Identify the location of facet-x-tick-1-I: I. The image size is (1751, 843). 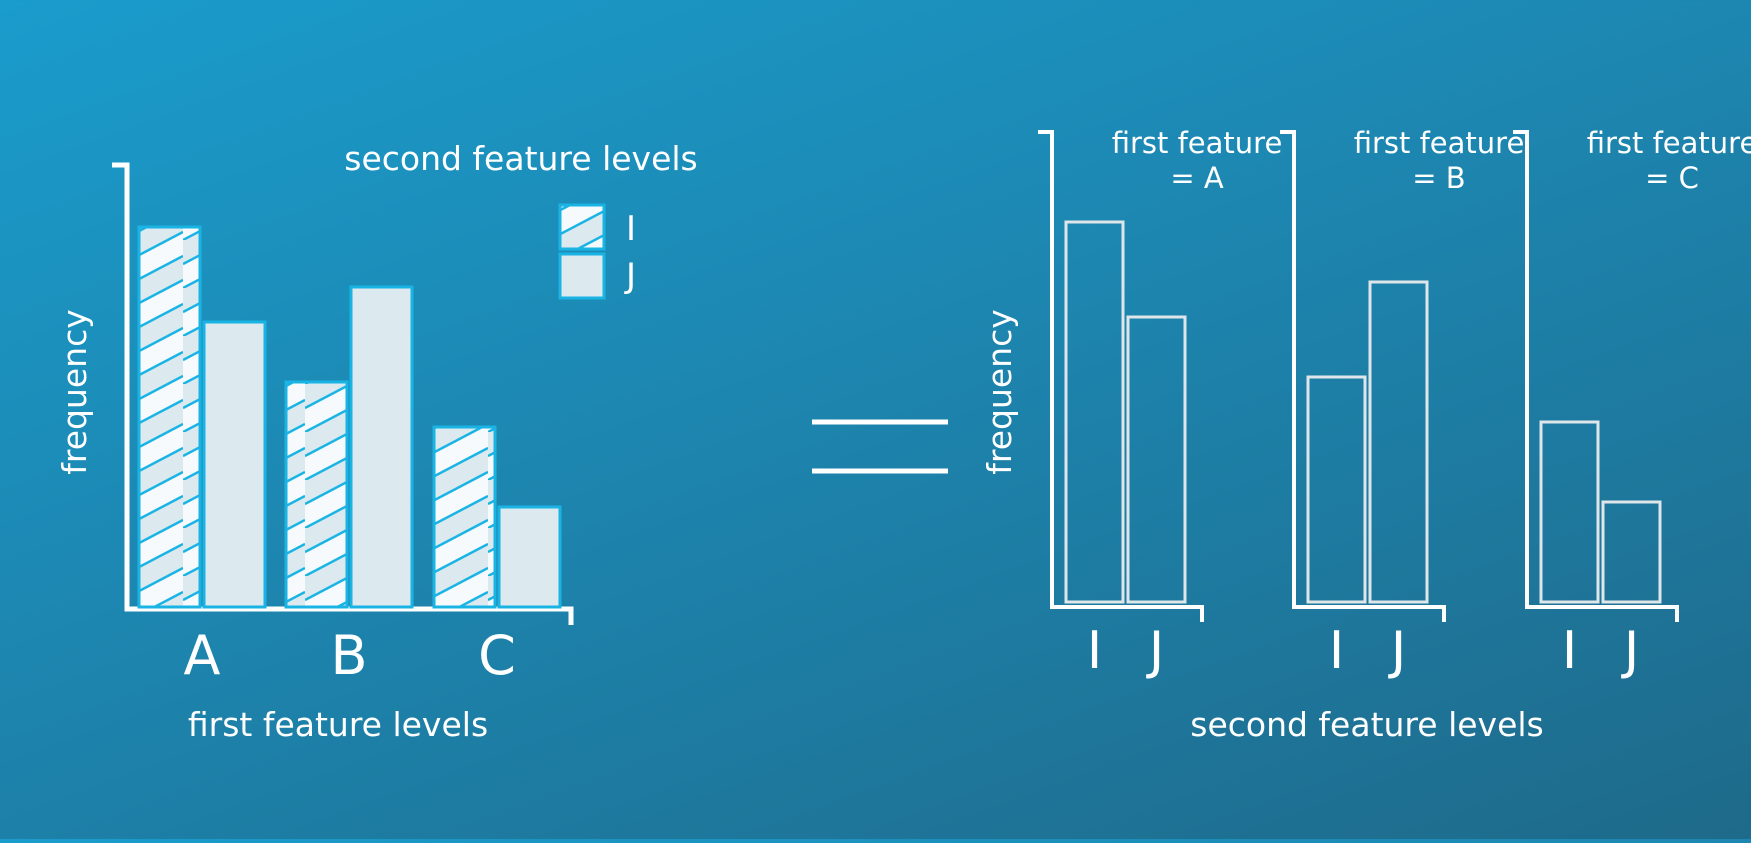
(1094, 651).